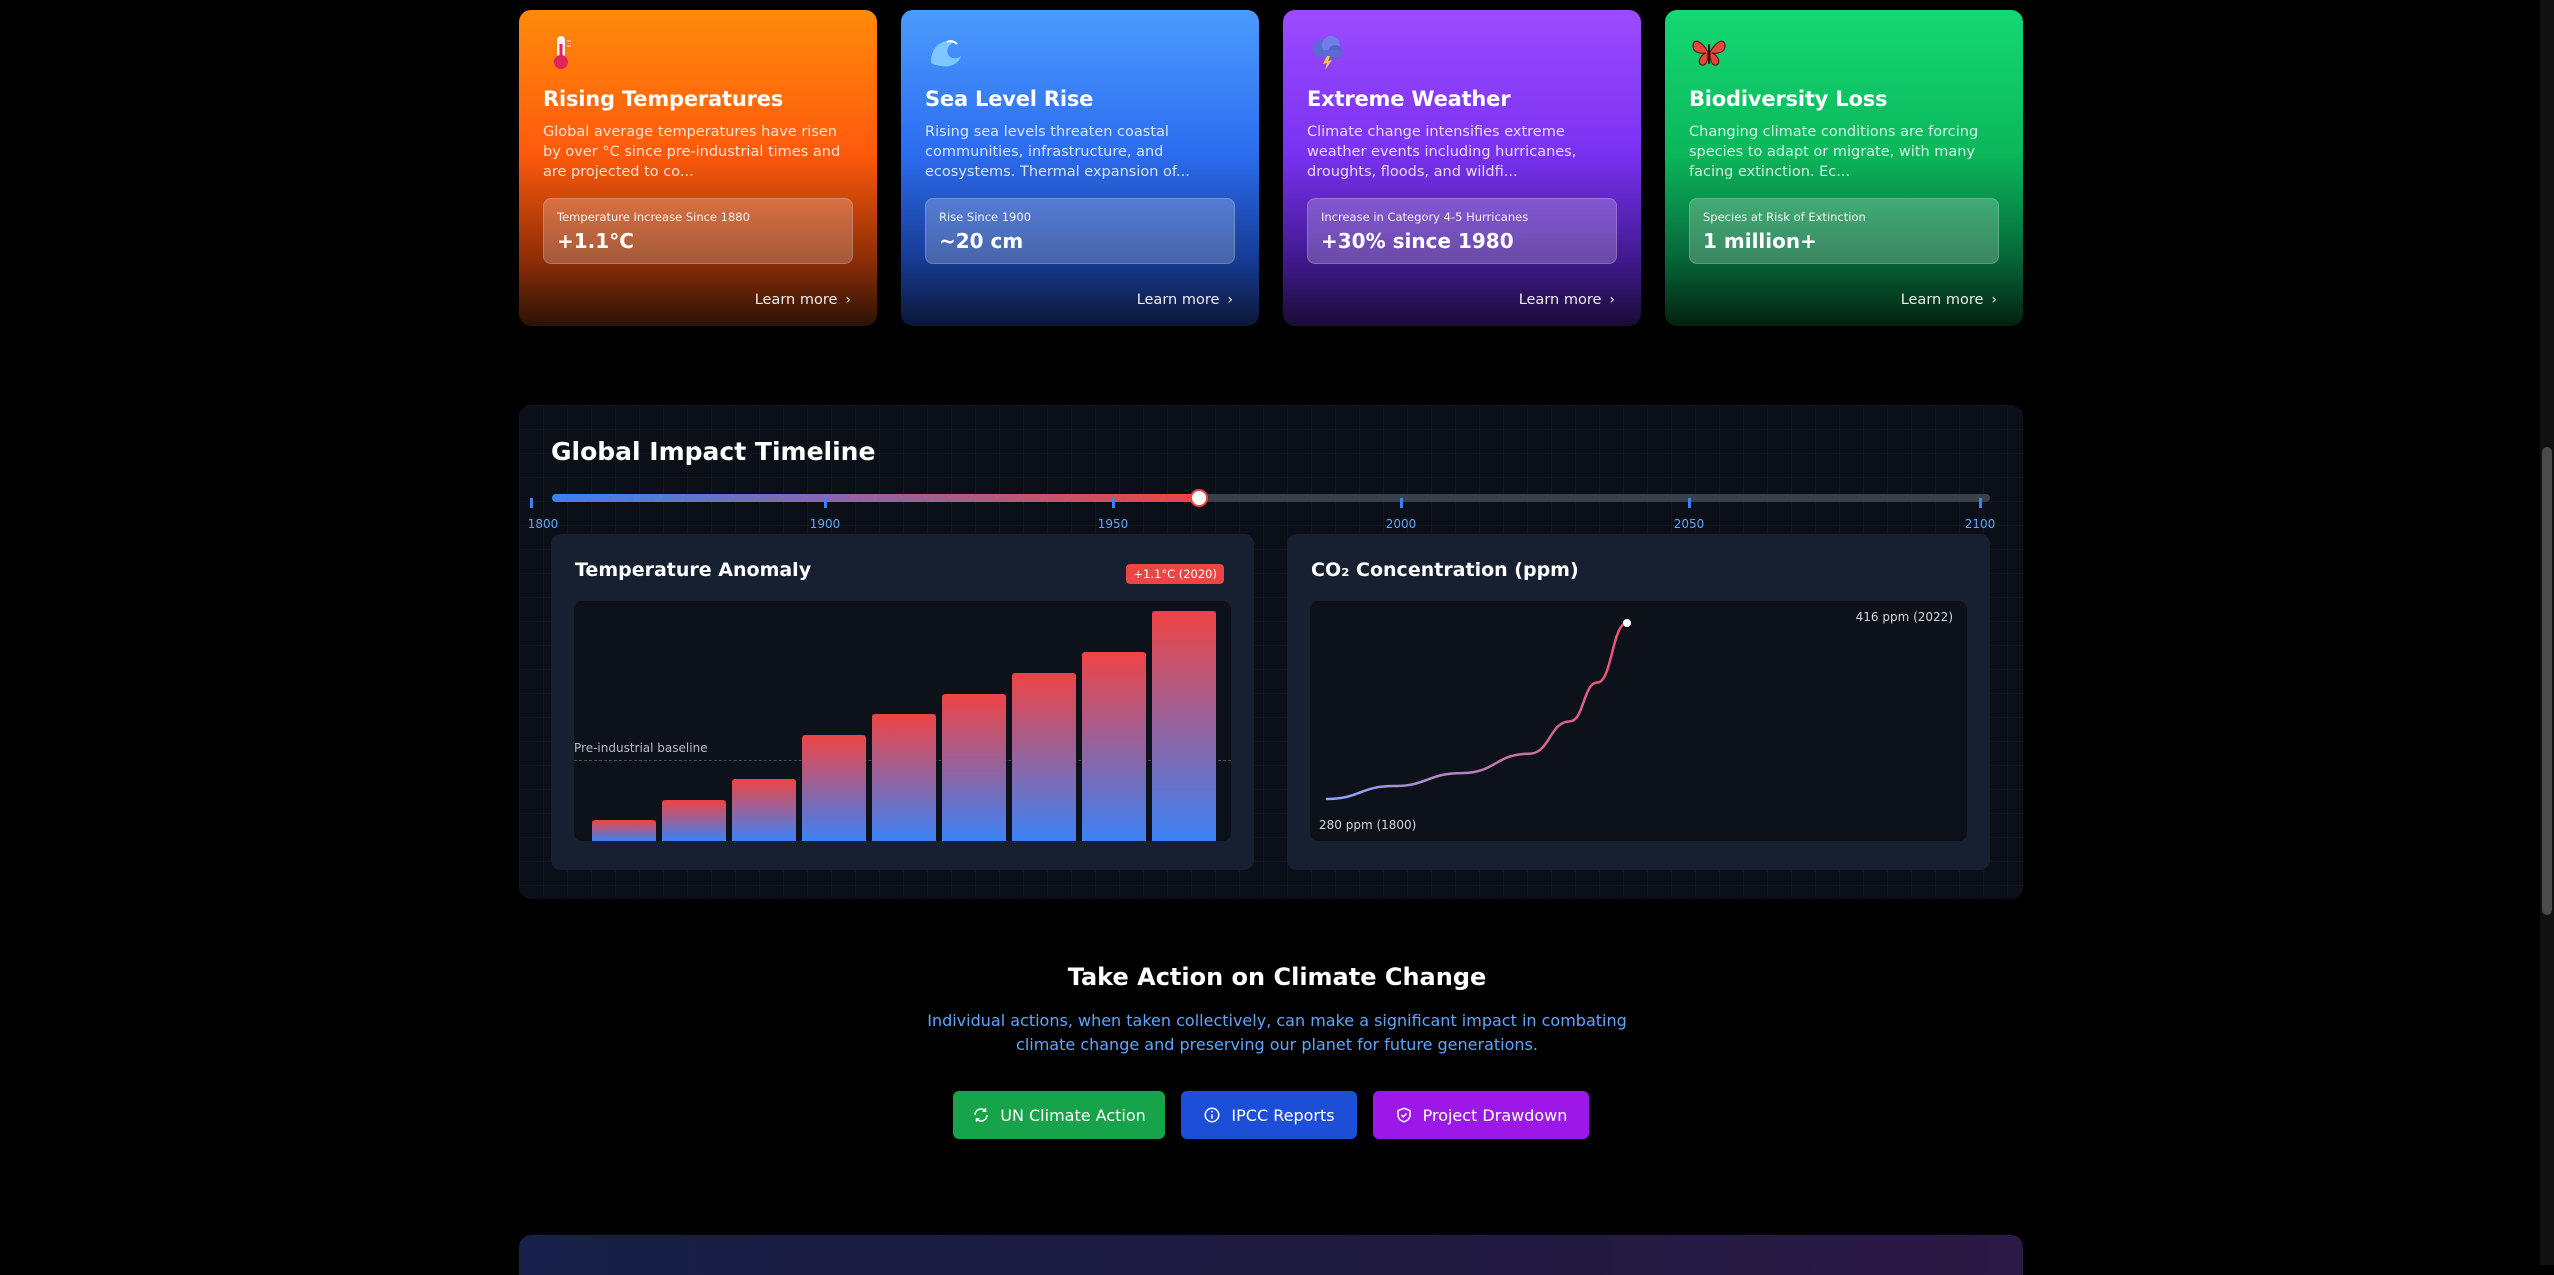 Image resolution: width=2554 pixels, height=1275 pixels. Describe the element at coordinates (641, 748) in the screenshot. I see `baseline-label: Pre-industrial baseline` at that location.